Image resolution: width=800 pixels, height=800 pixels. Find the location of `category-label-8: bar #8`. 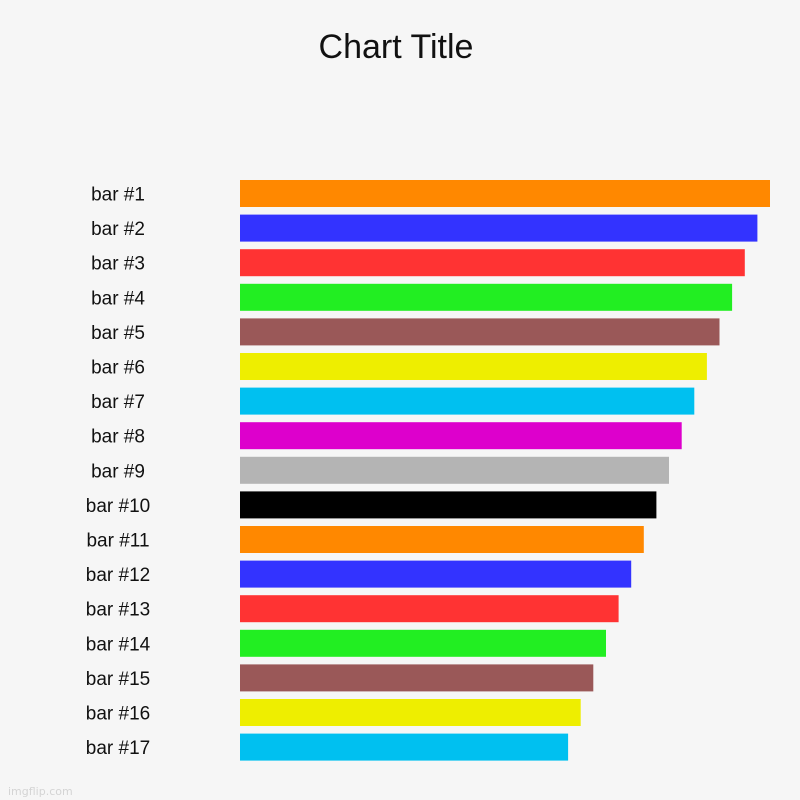

category-label-8: bar #8 is located at coordinates (118, 437).